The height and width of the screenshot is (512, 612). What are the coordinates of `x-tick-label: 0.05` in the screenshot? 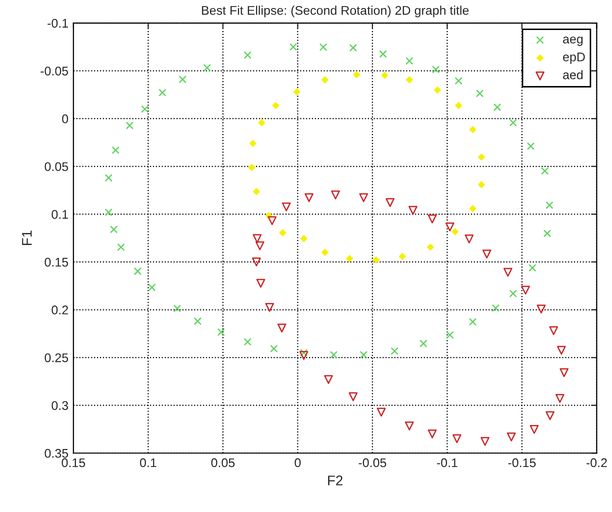 It's located at (223, 463).